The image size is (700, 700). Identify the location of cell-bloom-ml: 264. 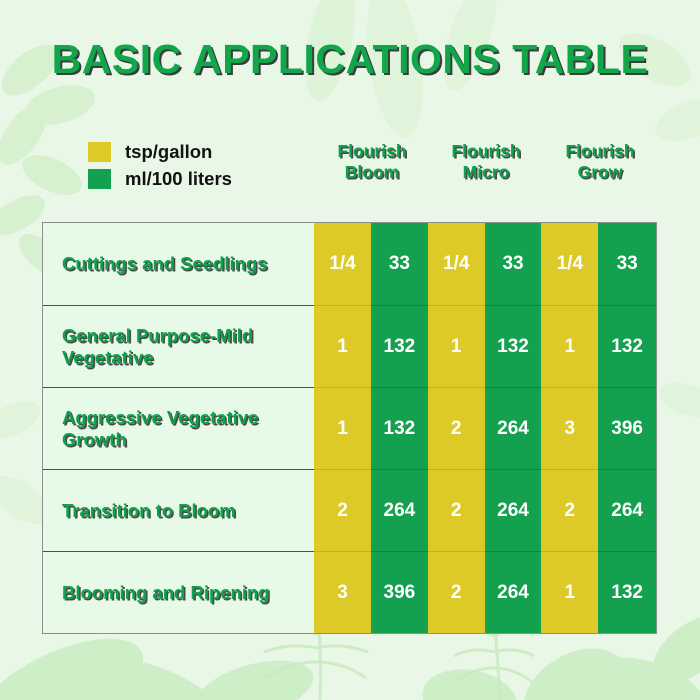
(399, 510).